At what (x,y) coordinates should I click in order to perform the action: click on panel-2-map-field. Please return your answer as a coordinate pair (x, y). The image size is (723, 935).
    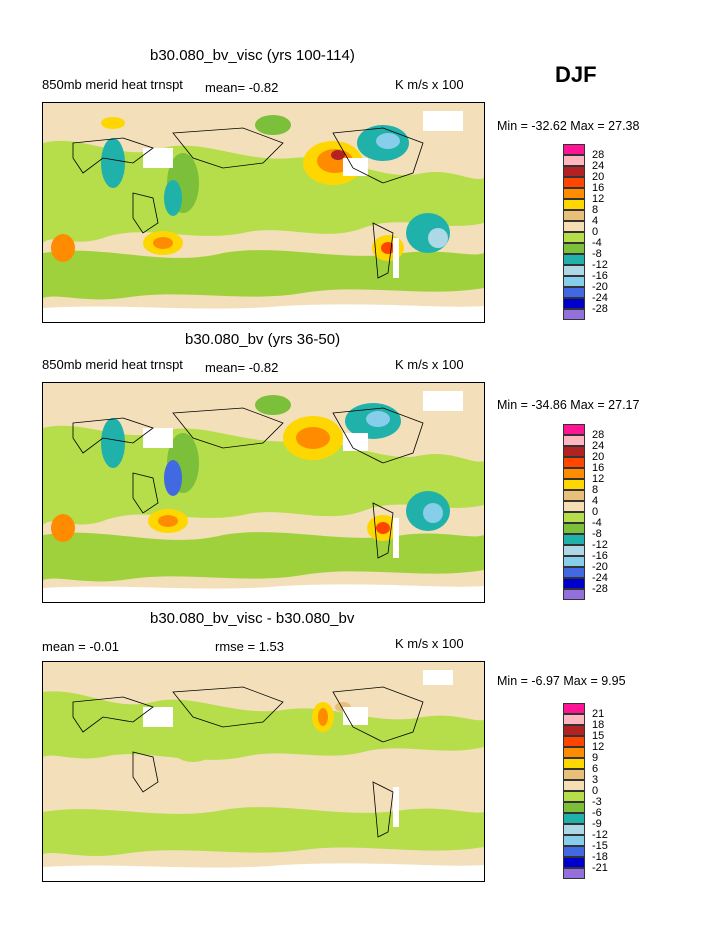
    Looking at the image, I should click on (263, 492).